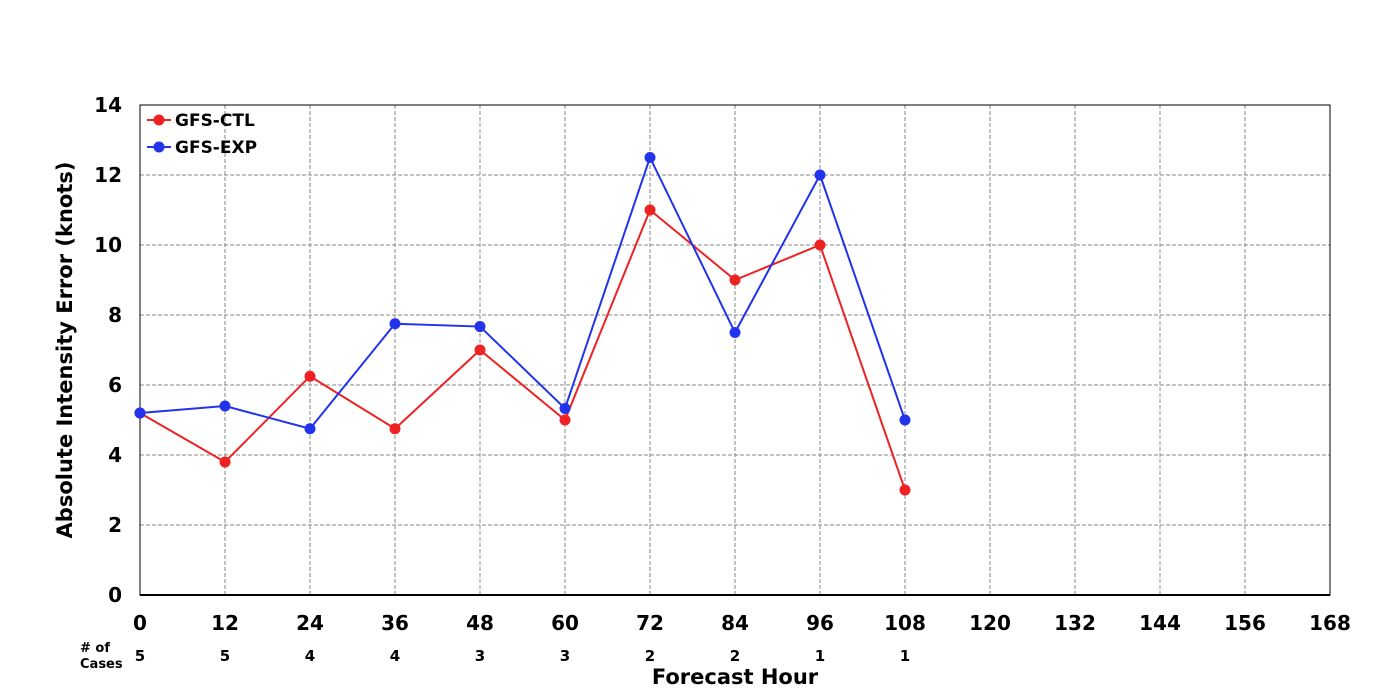 The image size is (1400, 700). Describe the element at coordinates (905, 623) in the screenshot. I see `x-tick-label: 108` at that location.